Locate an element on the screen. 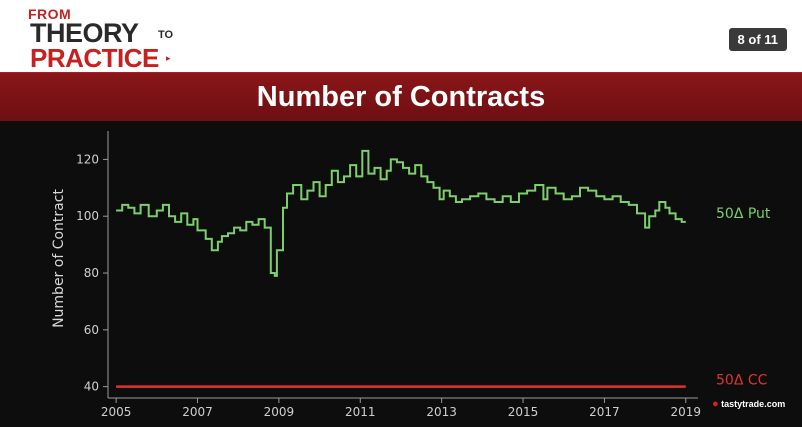 The image size is (802, 427). y-tick-label: 80 is located at coordinates (91, 273).